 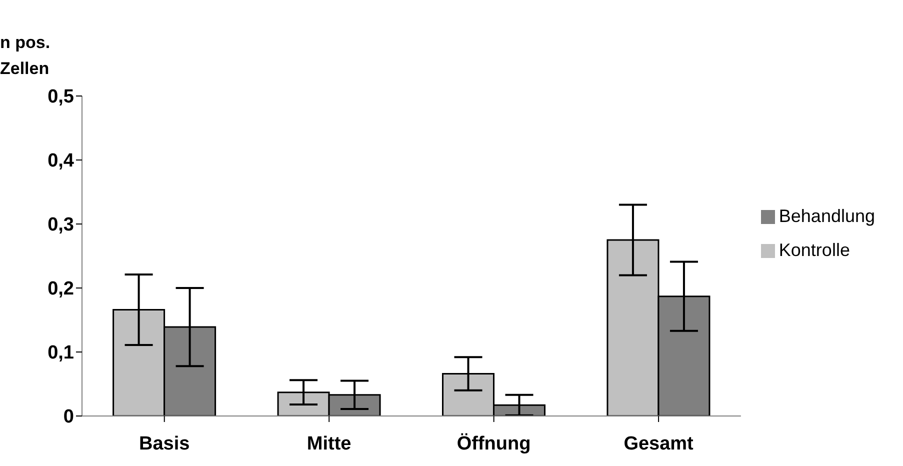 I want to click on x-tick-label: Öffnung, so click(x=493, y=443).